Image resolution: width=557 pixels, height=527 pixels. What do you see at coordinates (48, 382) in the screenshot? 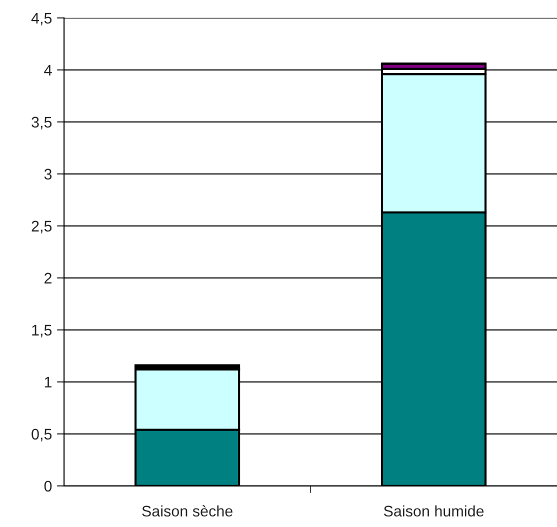
I see `y-tick-label: 1` at bounding box center [48, 382].